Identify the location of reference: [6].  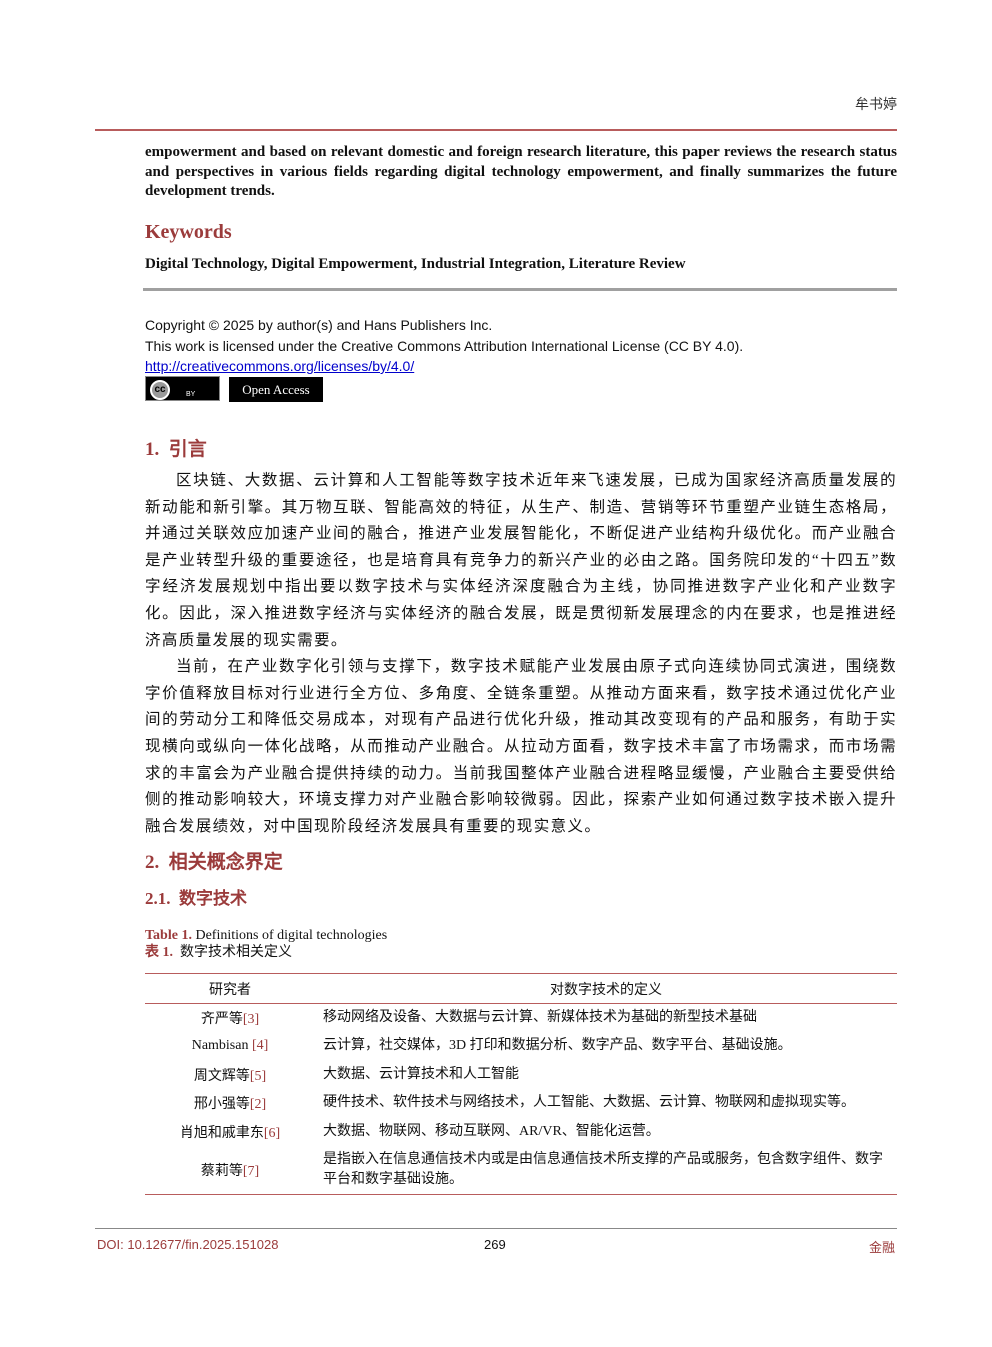
(272, 1133).